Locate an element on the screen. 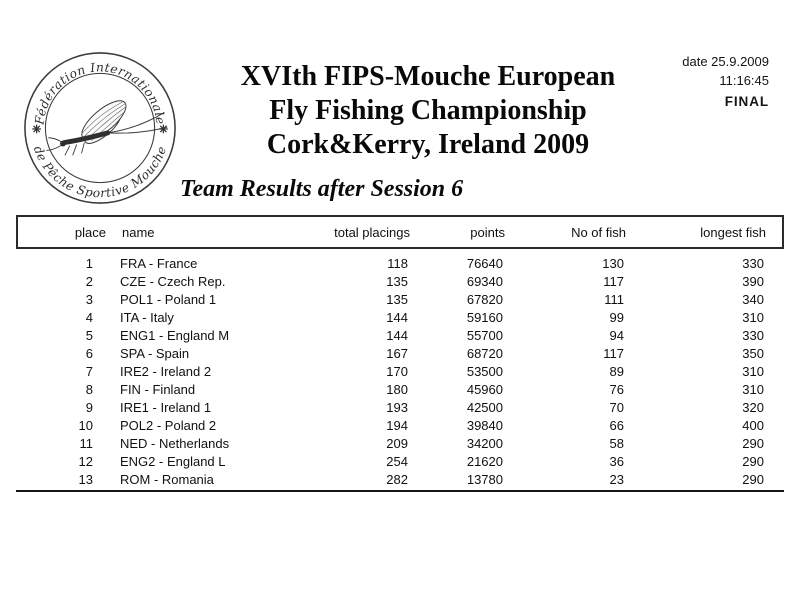 The height and width of the screenshot is (600, 800). cell-points: 68720 is located at coordinates (484, 353).